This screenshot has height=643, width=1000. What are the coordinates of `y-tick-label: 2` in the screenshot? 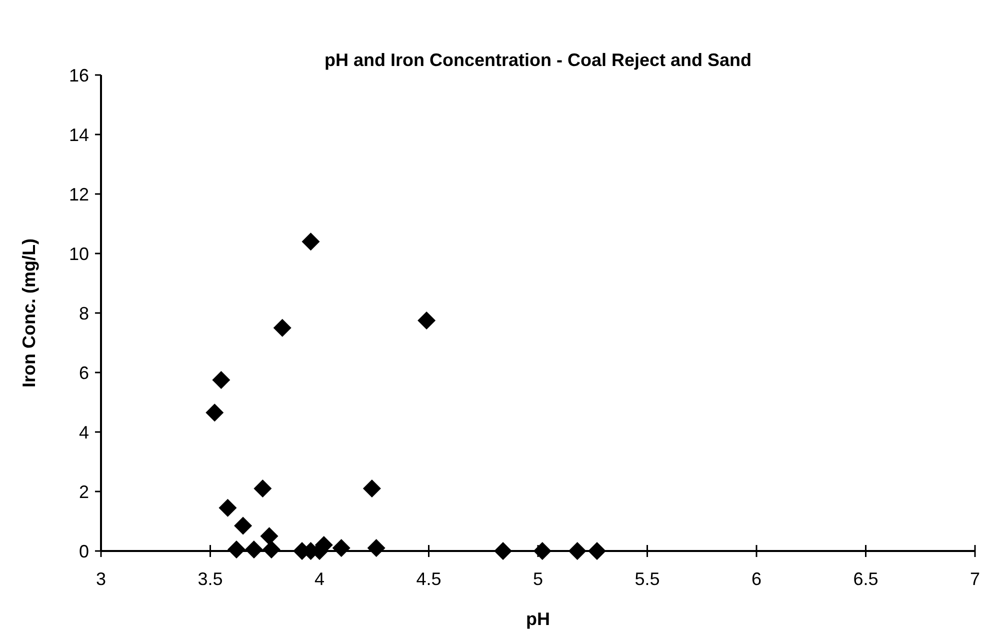 It's located at (83, 492).